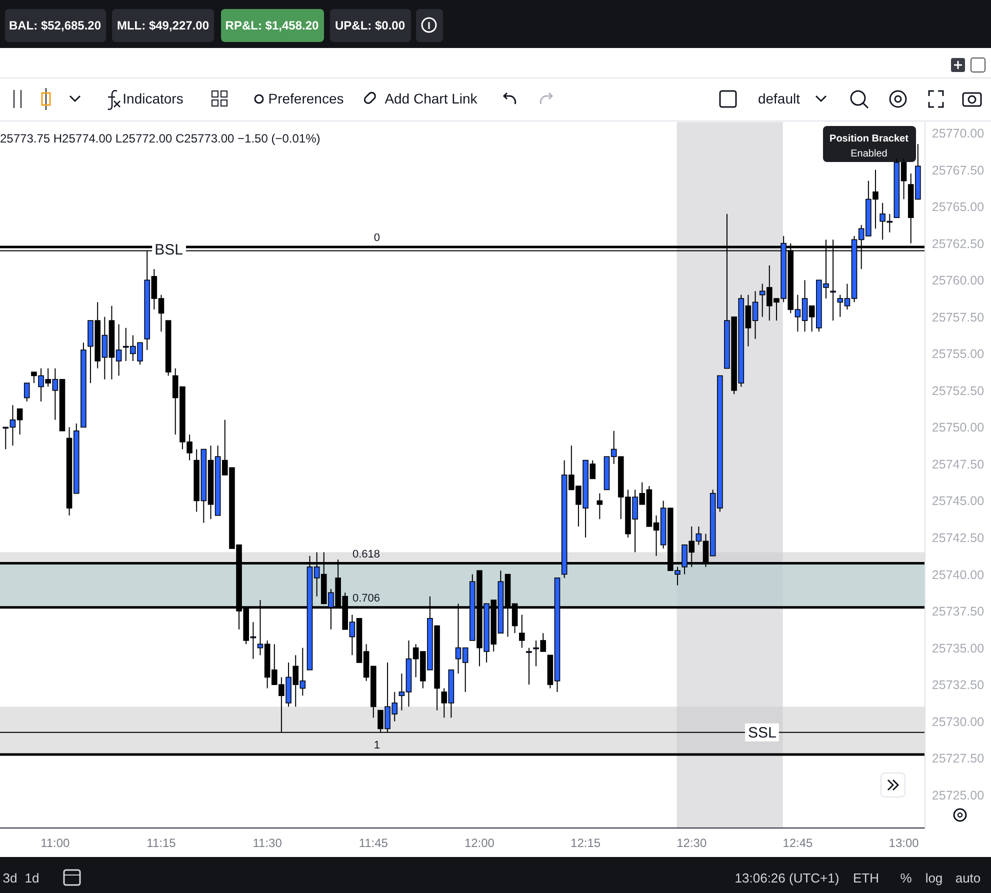 This screenshot has height=893, width=991. I want to click on y-tick-label: 25767.50, so click(958, 170).